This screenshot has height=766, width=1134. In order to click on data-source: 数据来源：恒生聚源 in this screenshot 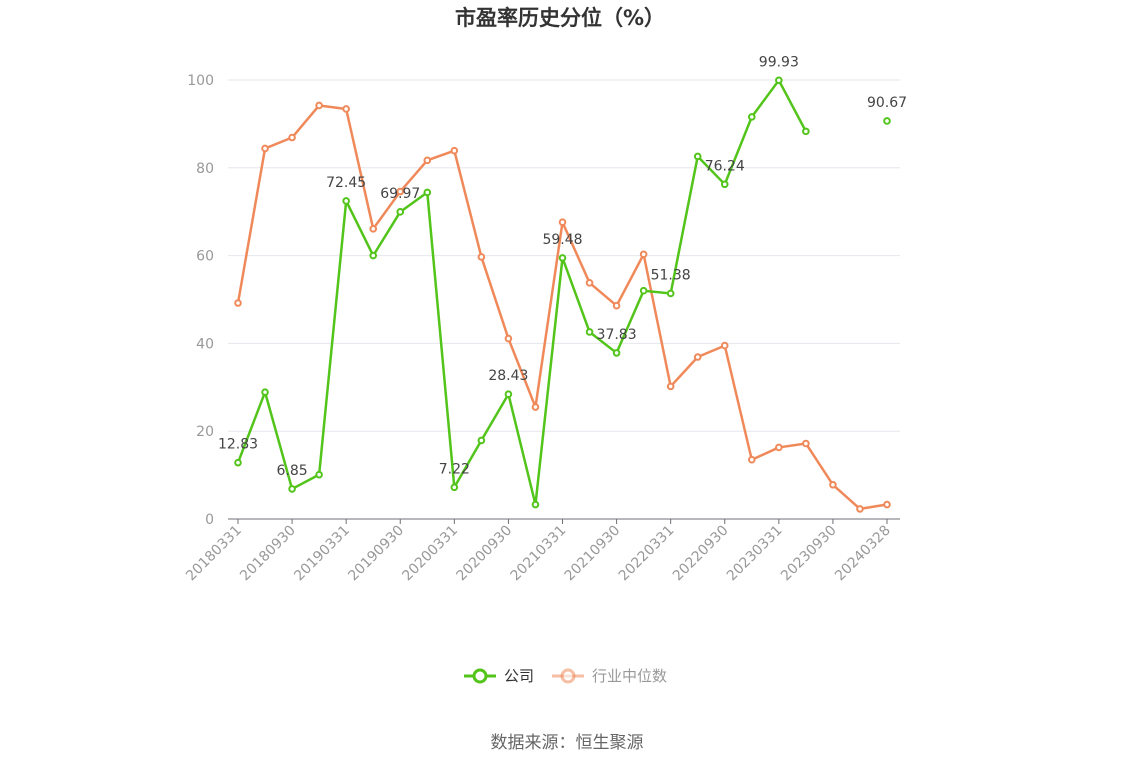, I will do `click(567, 743)`.